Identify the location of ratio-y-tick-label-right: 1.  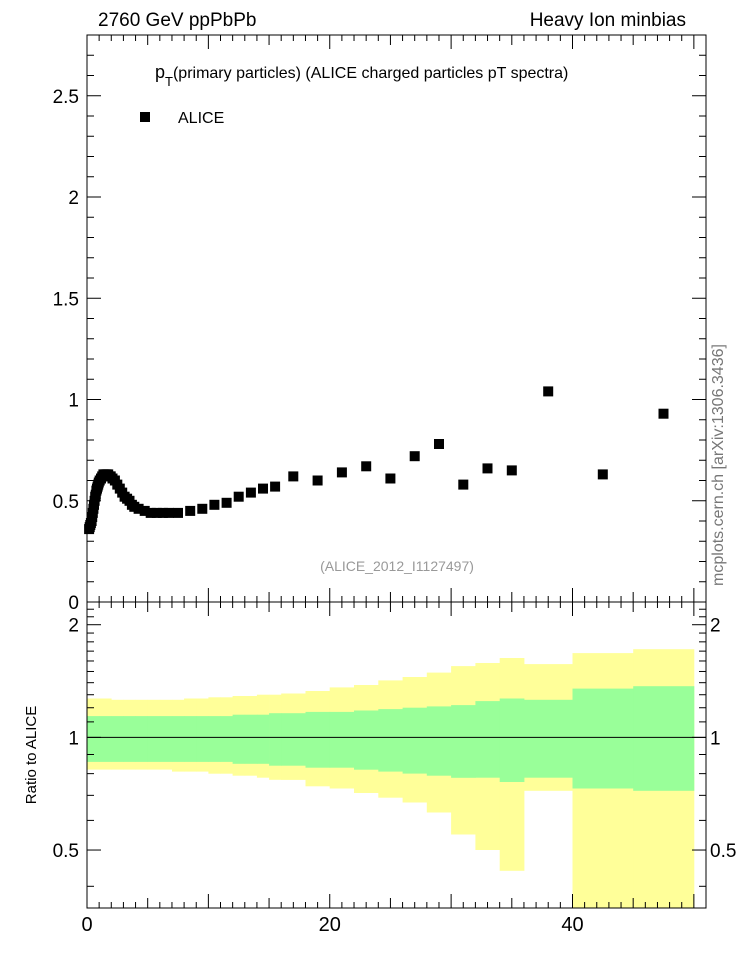
(715, 738).